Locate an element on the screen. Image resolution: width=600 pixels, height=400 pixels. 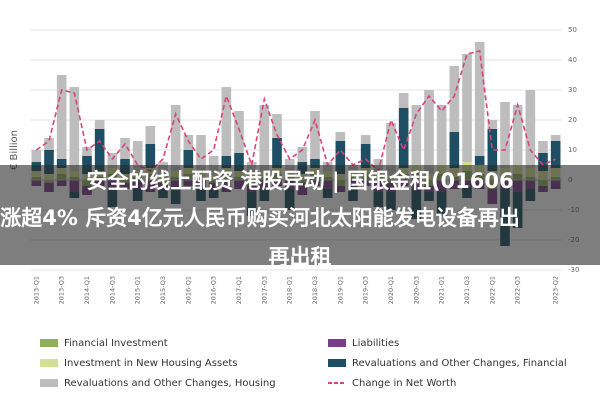
x-tick-label: 2016-Q3 is located at coordinates (214, 290).